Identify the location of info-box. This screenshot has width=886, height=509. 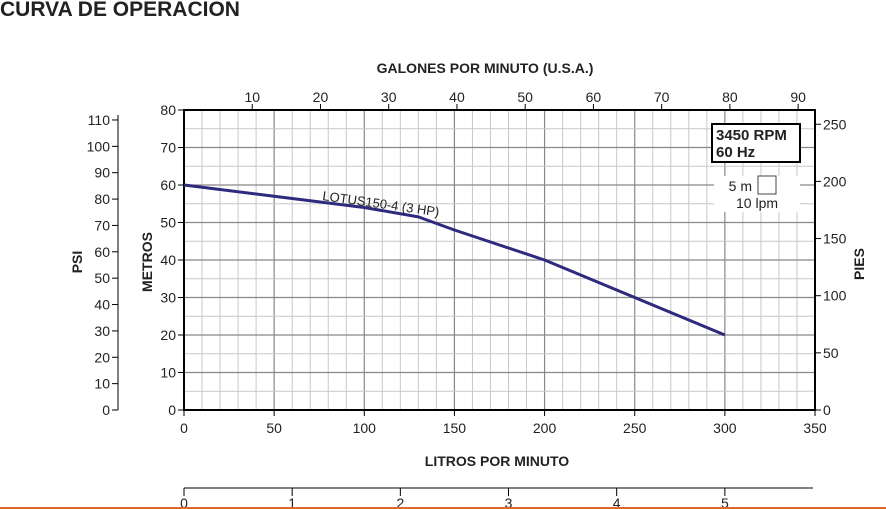
(756, 143).